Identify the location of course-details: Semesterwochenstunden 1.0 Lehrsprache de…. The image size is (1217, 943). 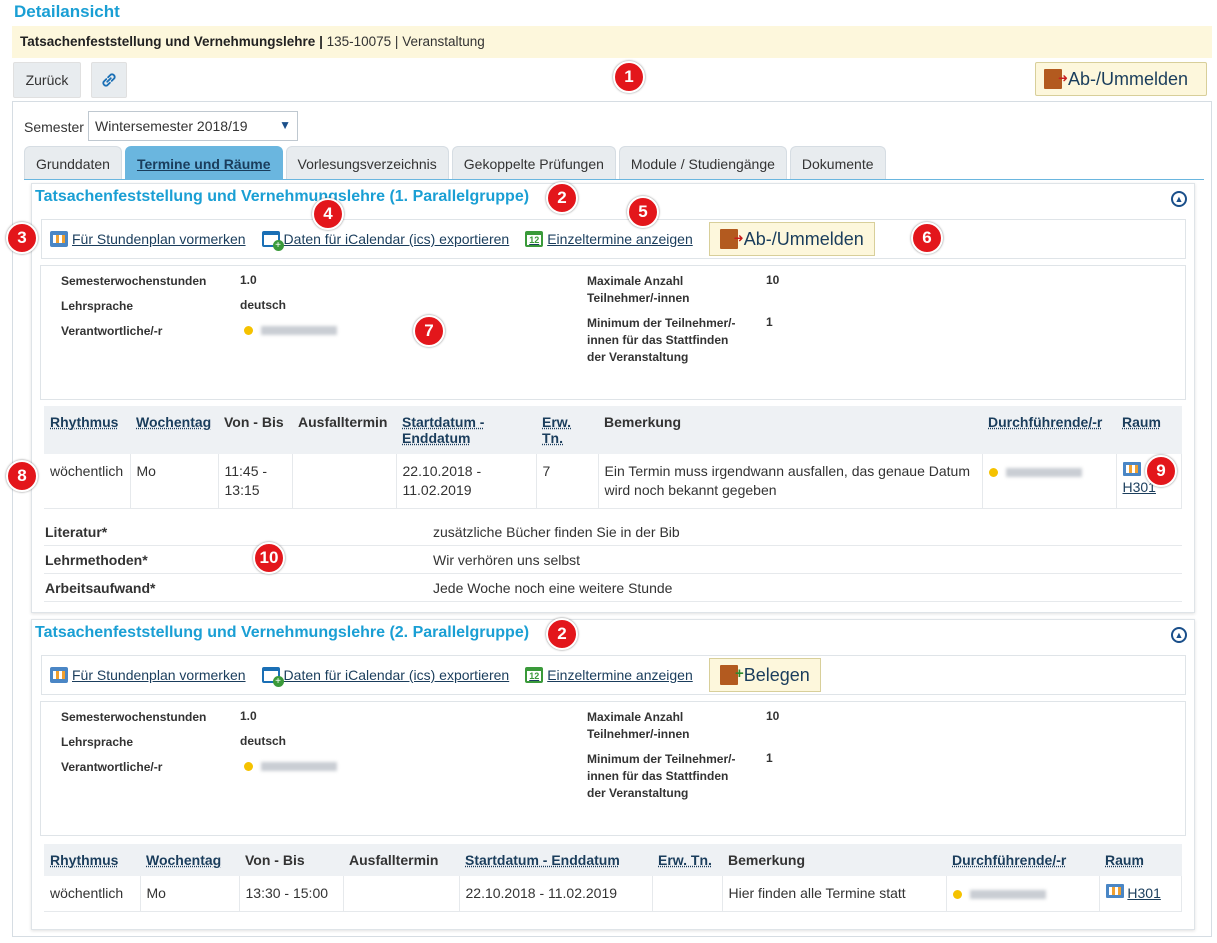
(613, 768).